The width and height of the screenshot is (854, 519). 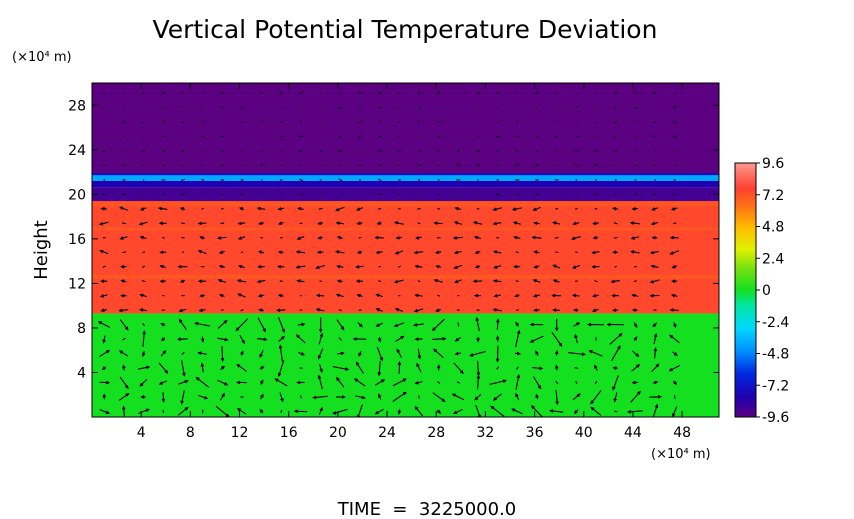 I want to click on y-tick-label: 28, so click(x=77, y=106).